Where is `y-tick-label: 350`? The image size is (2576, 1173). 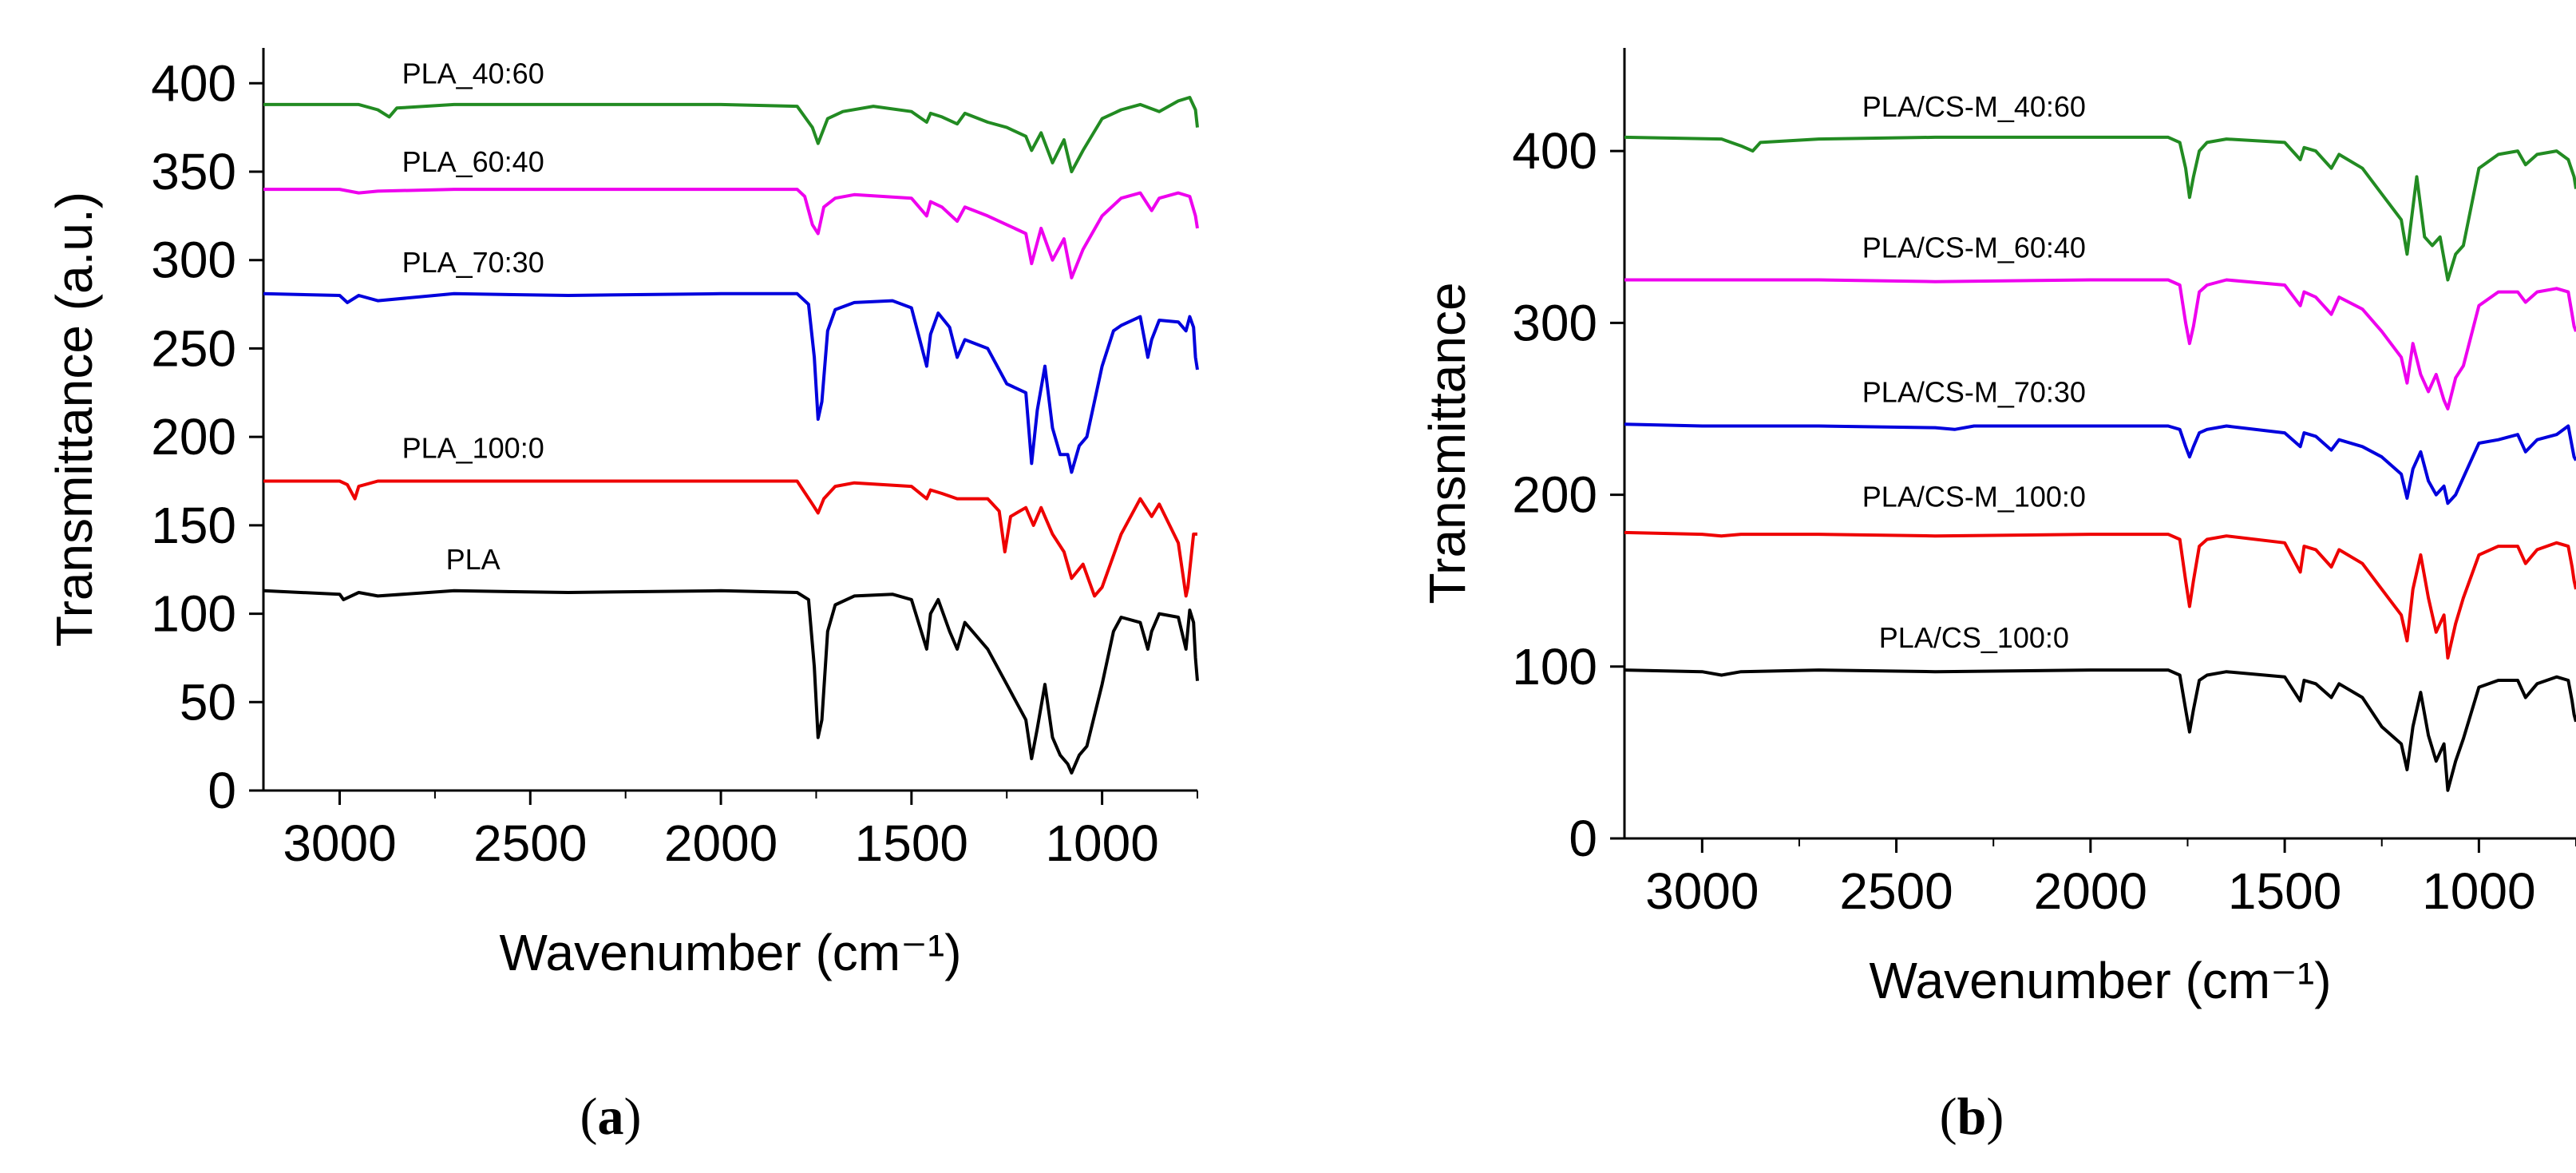 y-tick-label: 350 is located at coordinates (193, 171).